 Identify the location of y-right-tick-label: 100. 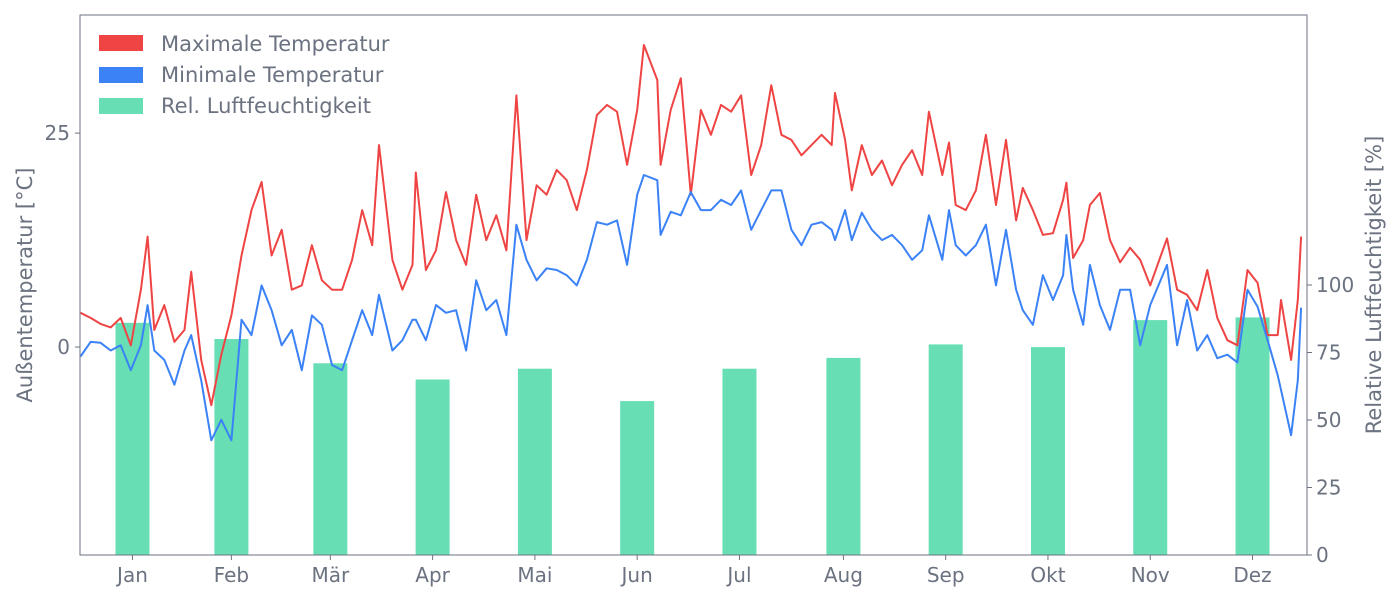
(1335, 285).